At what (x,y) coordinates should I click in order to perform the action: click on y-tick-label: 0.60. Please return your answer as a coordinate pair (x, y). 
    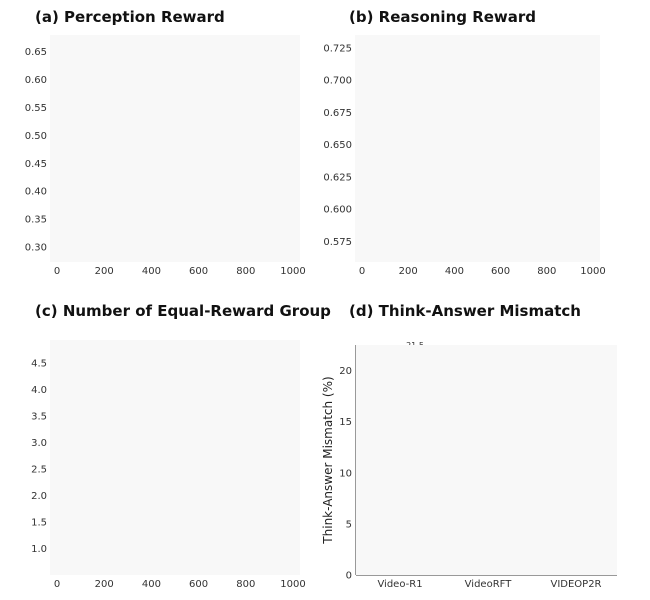
    Looking at the image, I should click on (36, 80).